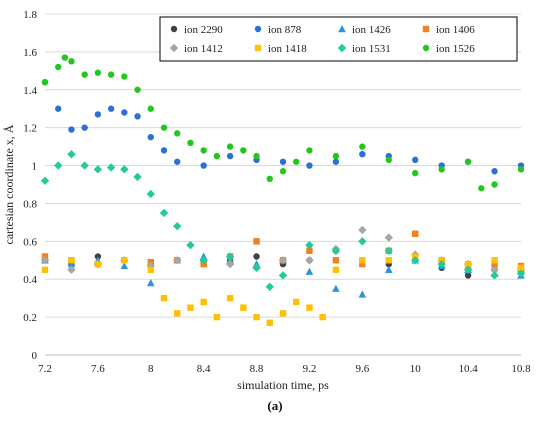 Image resolution: width=550 pixels, height=425 pixels. I want to click on x-tick-label: 7.2, so click(45, 369).